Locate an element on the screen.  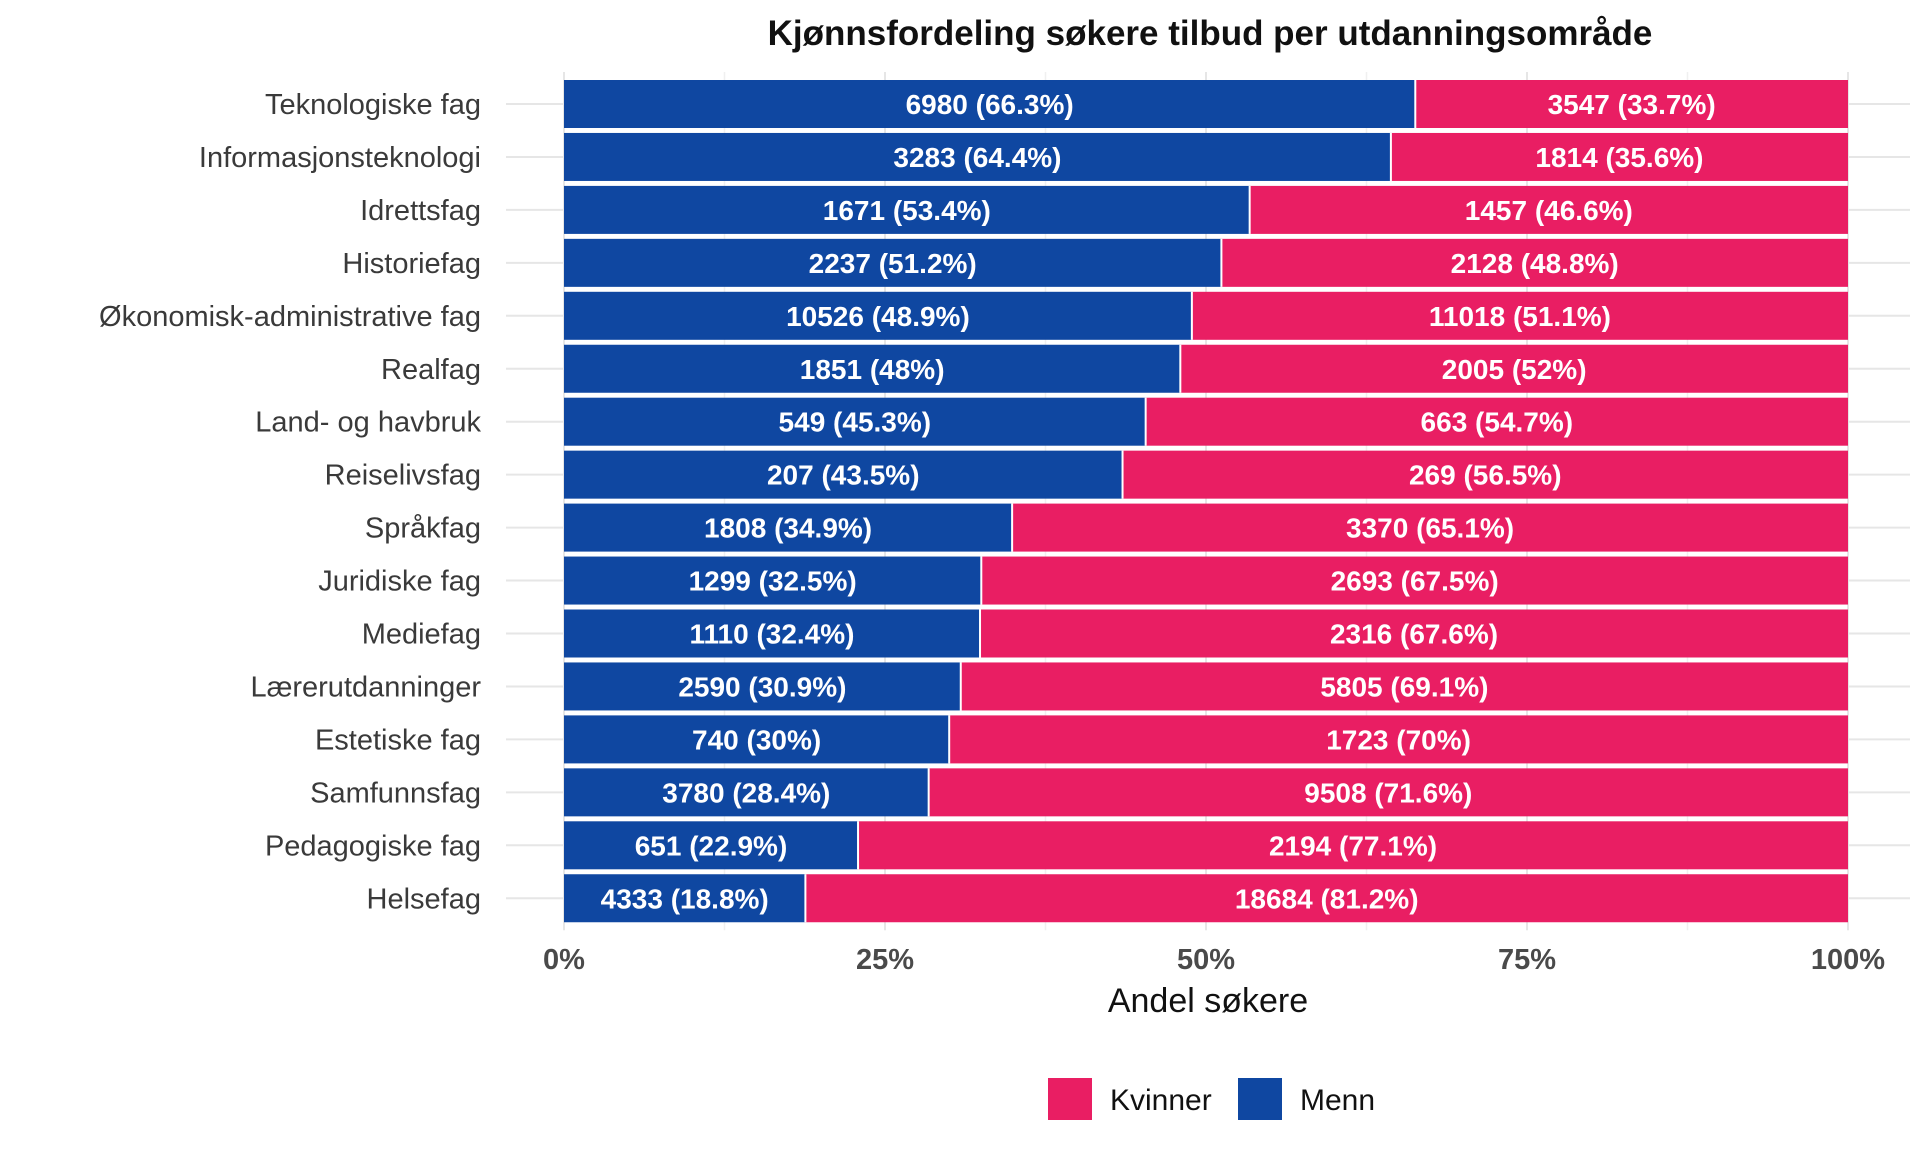
bar-label-menn: 1851 (48%) is located at coordinates (872, 369).